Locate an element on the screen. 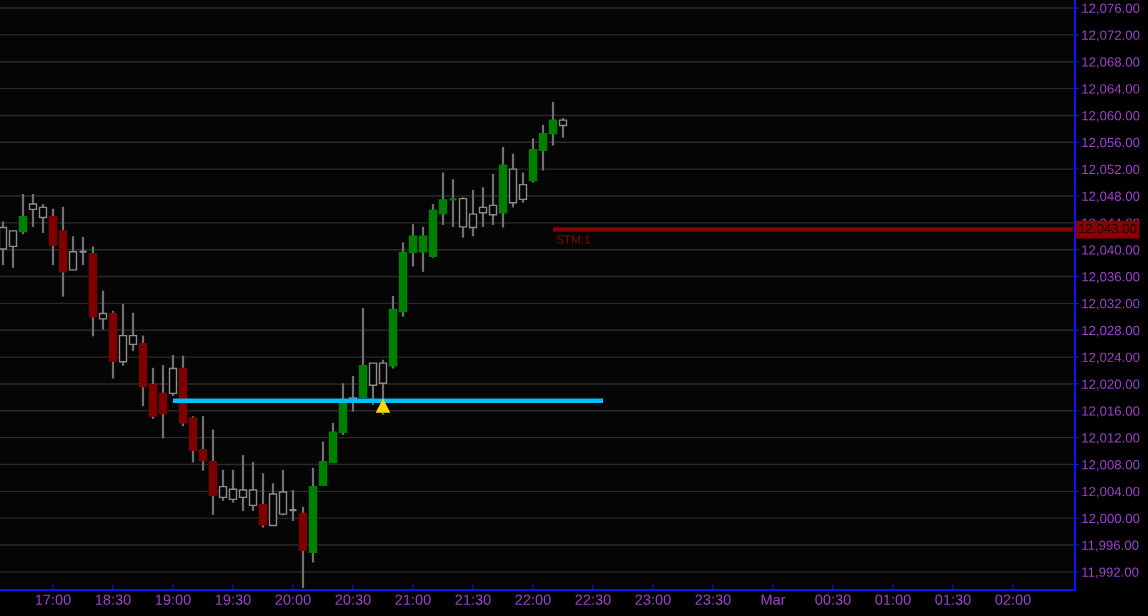 The image size is (1148, 616). y-tick-label: 12,076.00 is located at coordinates (1111, 9).